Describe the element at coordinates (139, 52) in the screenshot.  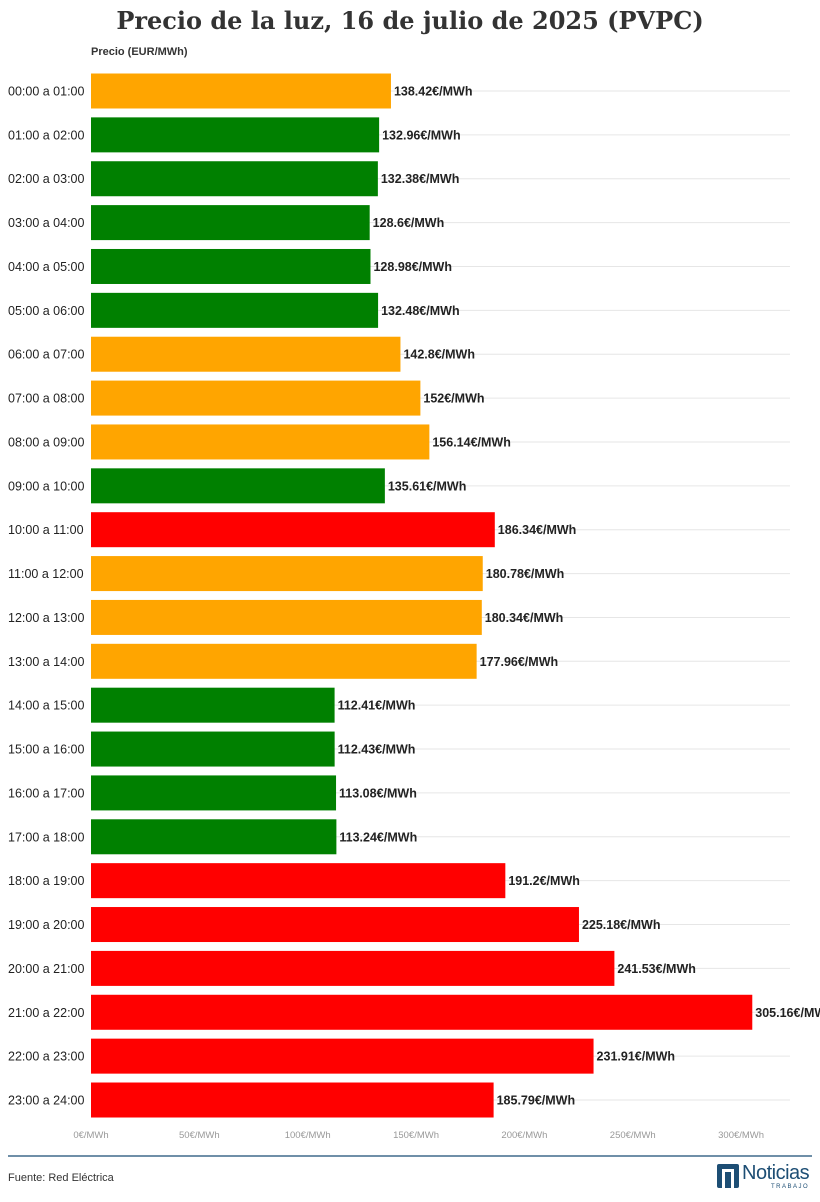
I see `axis-caption: Precio (EUR/MWh)` at that location.